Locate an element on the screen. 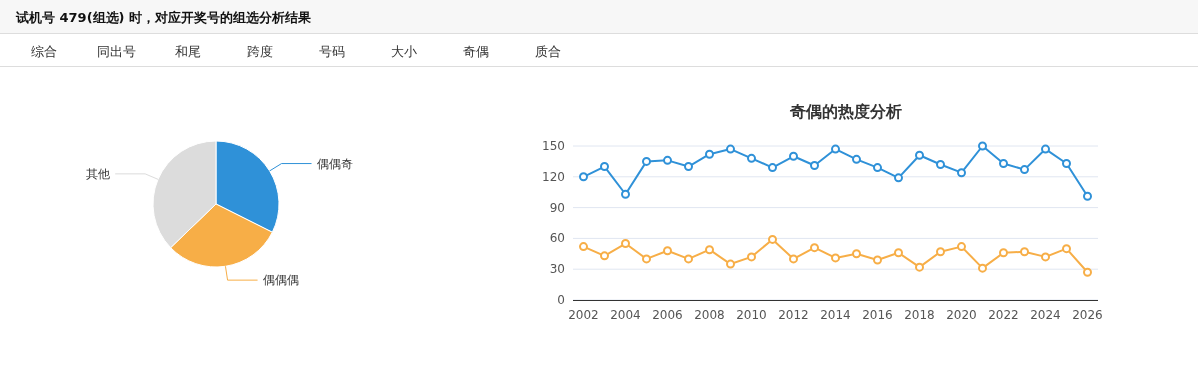  x-tick-label: 2002 is located at coordinates (583, 315).